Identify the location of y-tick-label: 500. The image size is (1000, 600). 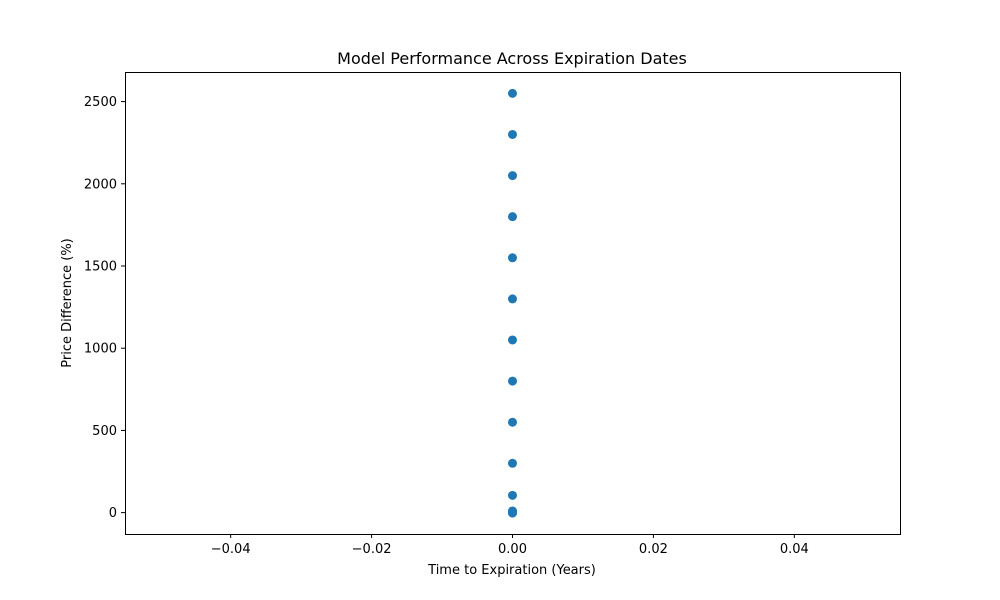
(104, 431).